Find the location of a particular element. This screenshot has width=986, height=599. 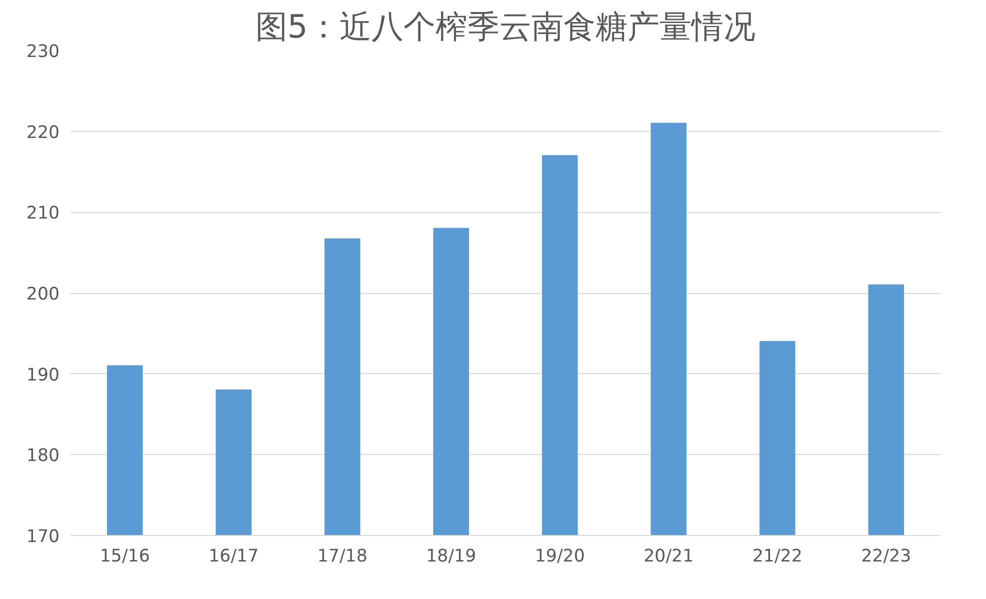

y-tick-label: 170 is located at coordinates (43, 537).